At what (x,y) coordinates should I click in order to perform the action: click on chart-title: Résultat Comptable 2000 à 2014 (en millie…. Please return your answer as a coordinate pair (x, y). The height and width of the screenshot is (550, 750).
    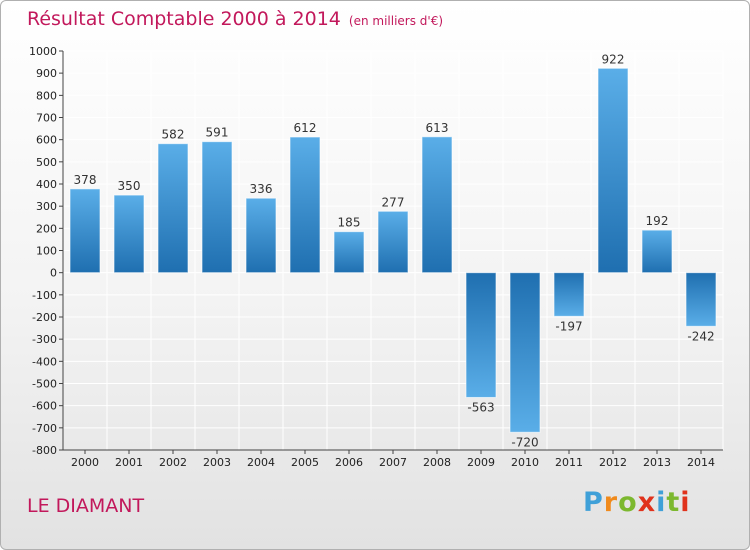
    Looking at the image, I should click on (235, 19).